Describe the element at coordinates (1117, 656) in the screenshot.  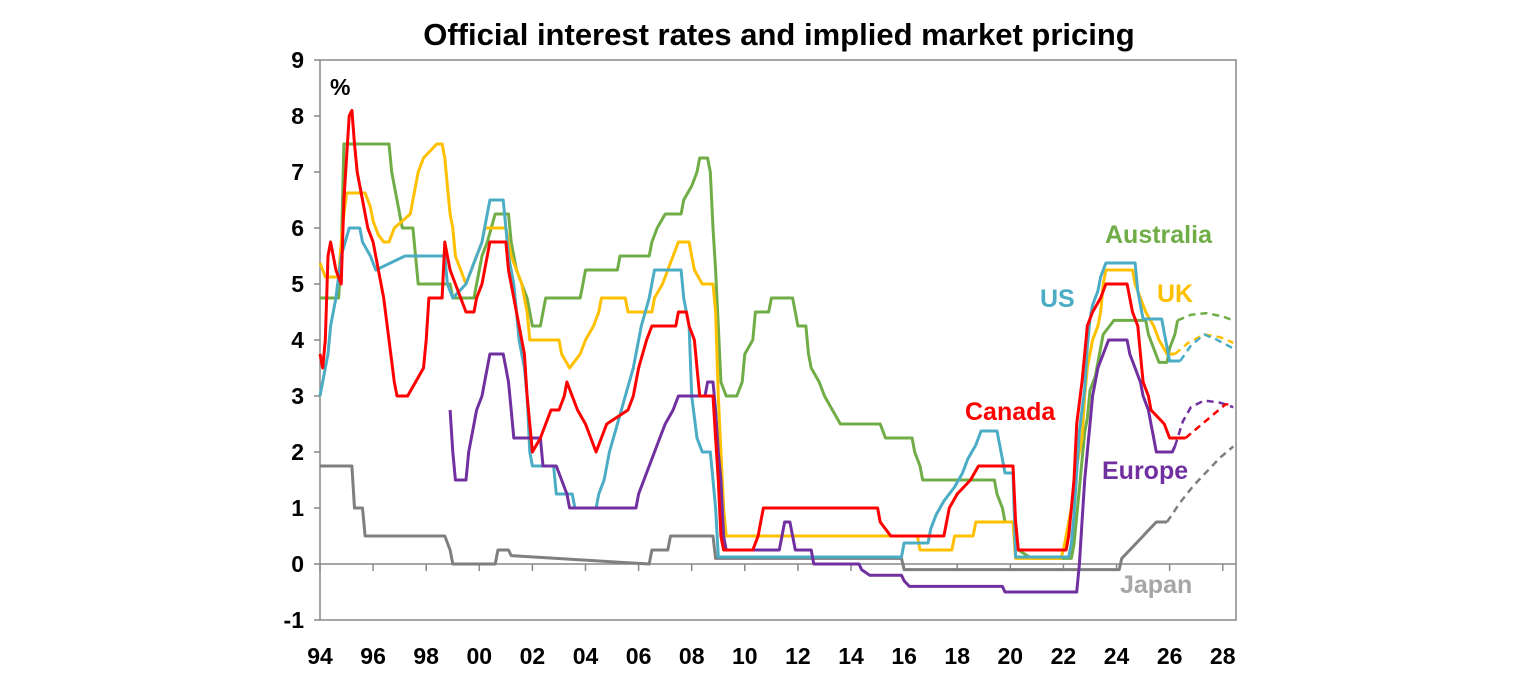
I see `x-tick-label: 24` at that location.